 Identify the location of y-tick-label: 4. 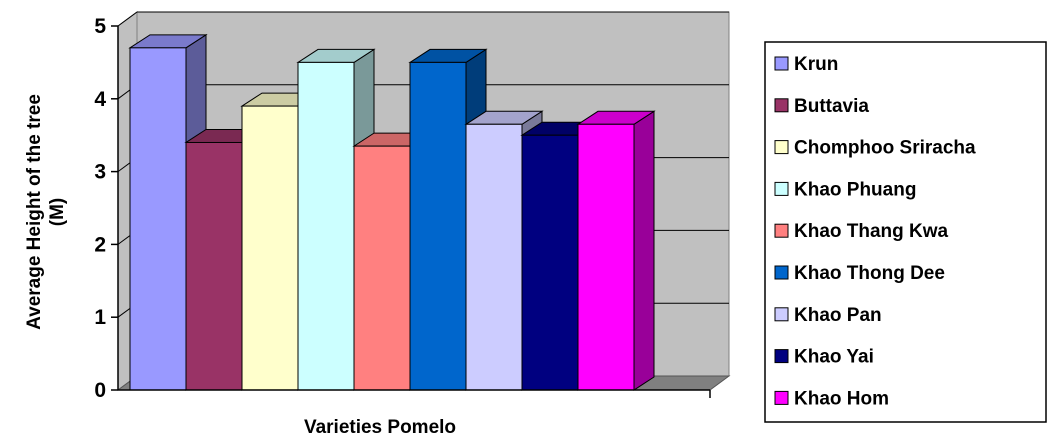
(100, 99).